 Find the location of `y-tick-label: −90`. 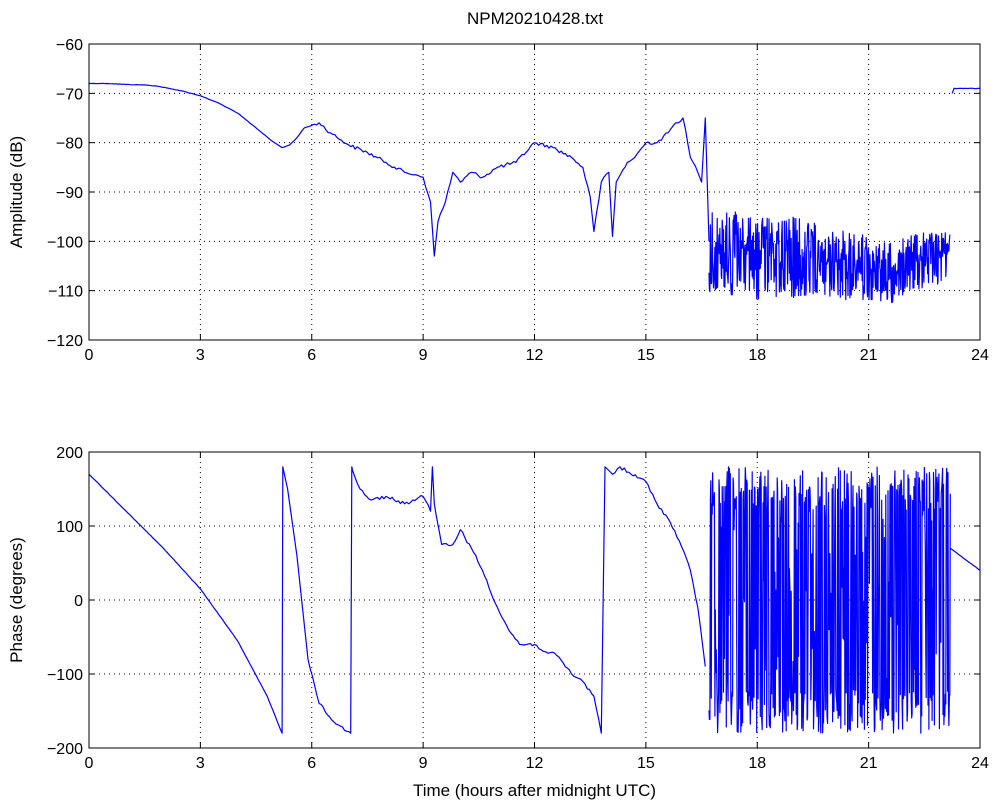

y-tick-label: −90 is located at coordinates (69, 193).